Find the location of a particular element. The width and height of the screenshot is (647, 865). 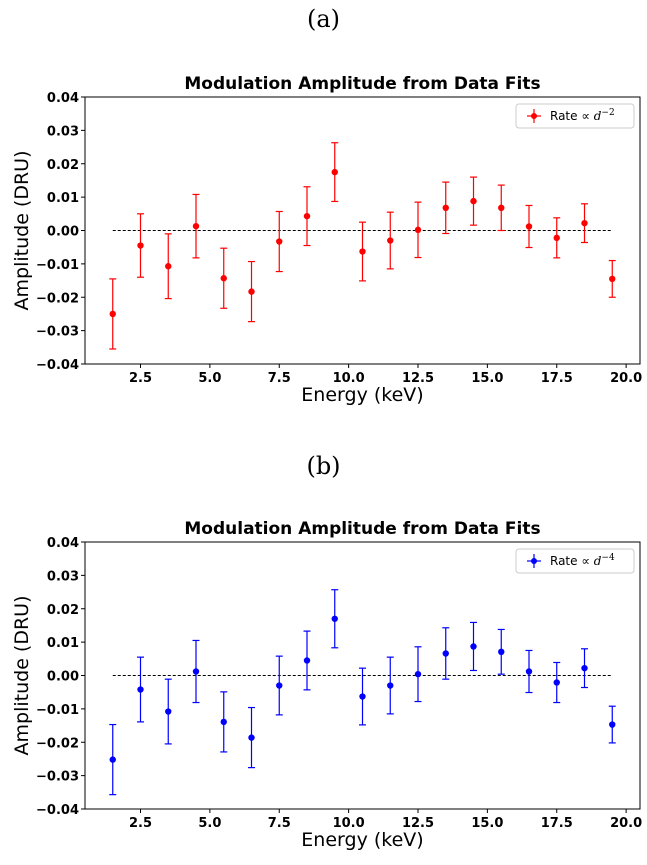

legend-label: Rate ∝ d−4 is located at coordinates (582, 560).